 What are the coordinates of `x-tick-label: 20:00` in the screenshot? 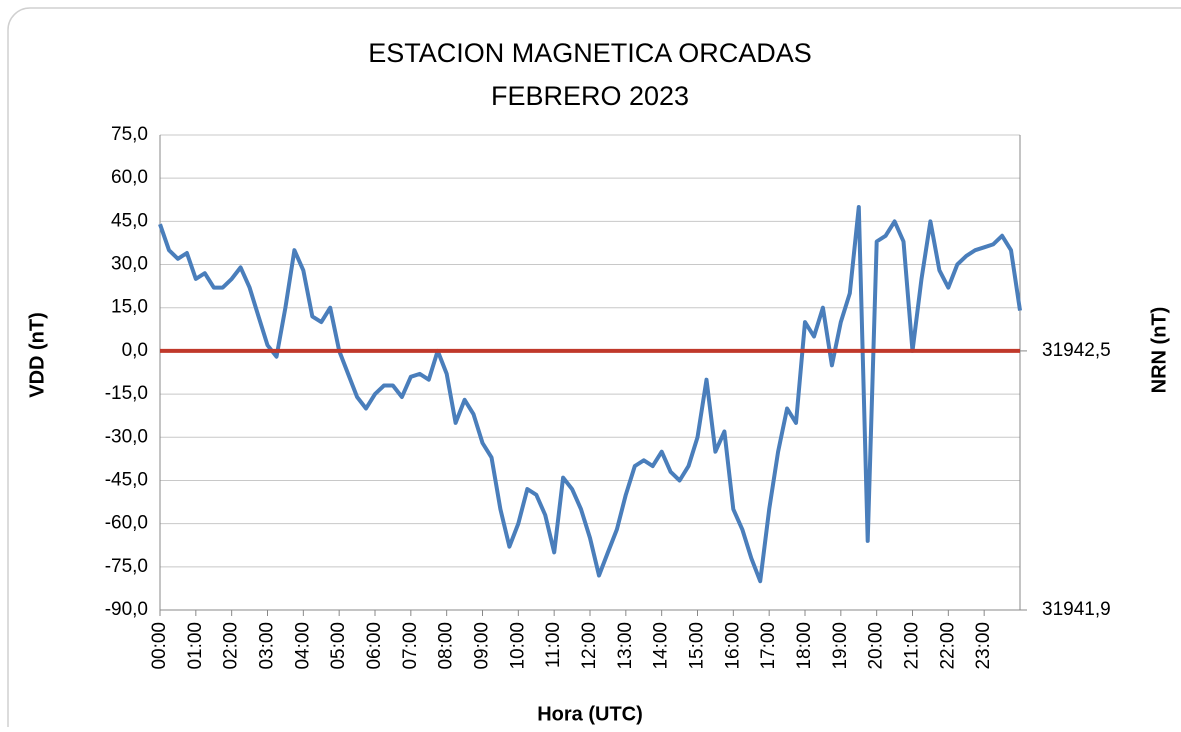 It's located at (876, 646).